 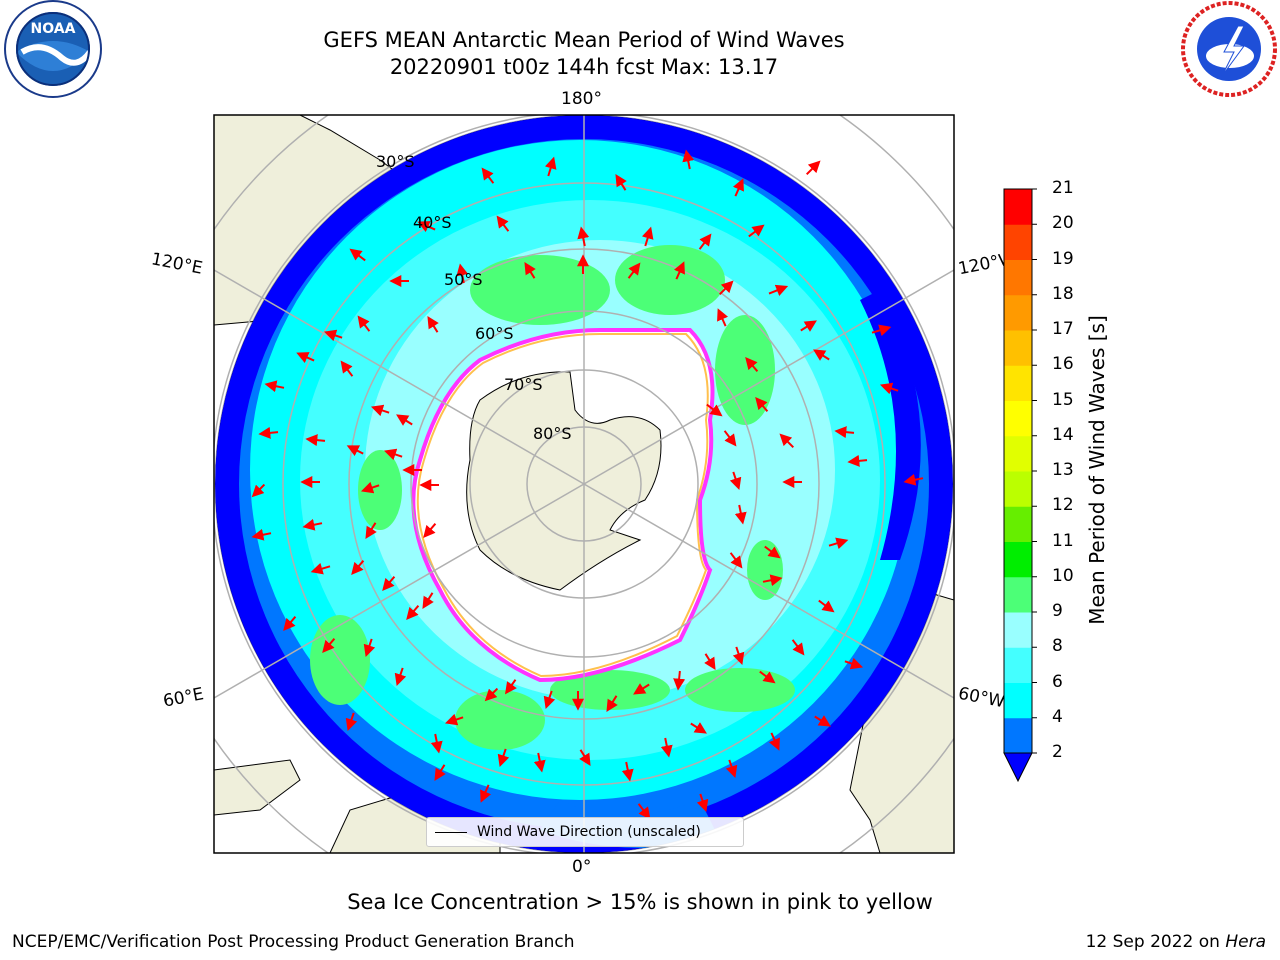 What do you see at coordinates (1057, 646) in the screenshot?
I see `colorbar-tick-label: 8` at bounding box center [1057, 646].